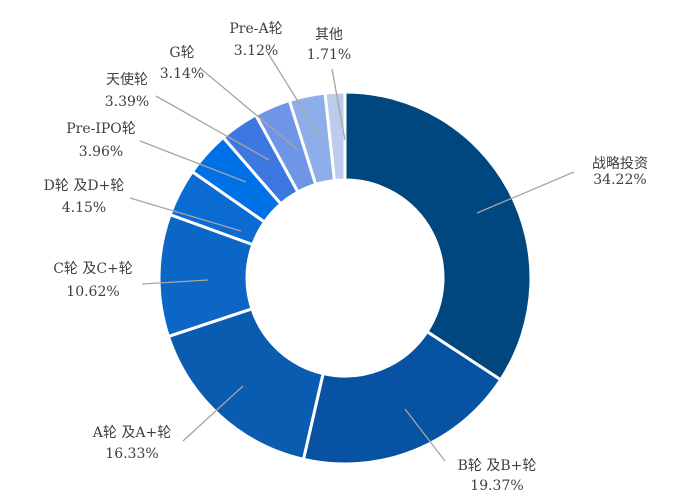 The width and height of the screenshot is (688, 503). What do you see at coordinates (497, 466) in the screenshot?
I see `slice-label-name-2: B轮 及B+轮` at bounding box center [497, 466].